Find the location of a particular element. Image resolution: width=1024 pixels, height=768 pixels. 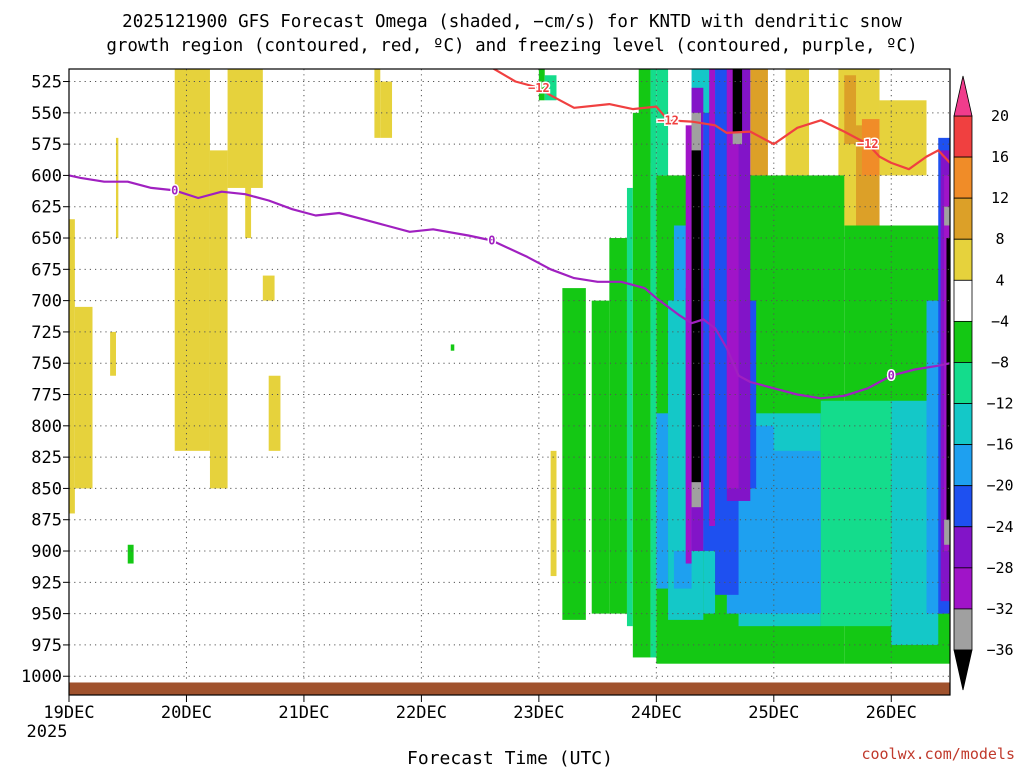

terrain is located at coordinates (509, 688).